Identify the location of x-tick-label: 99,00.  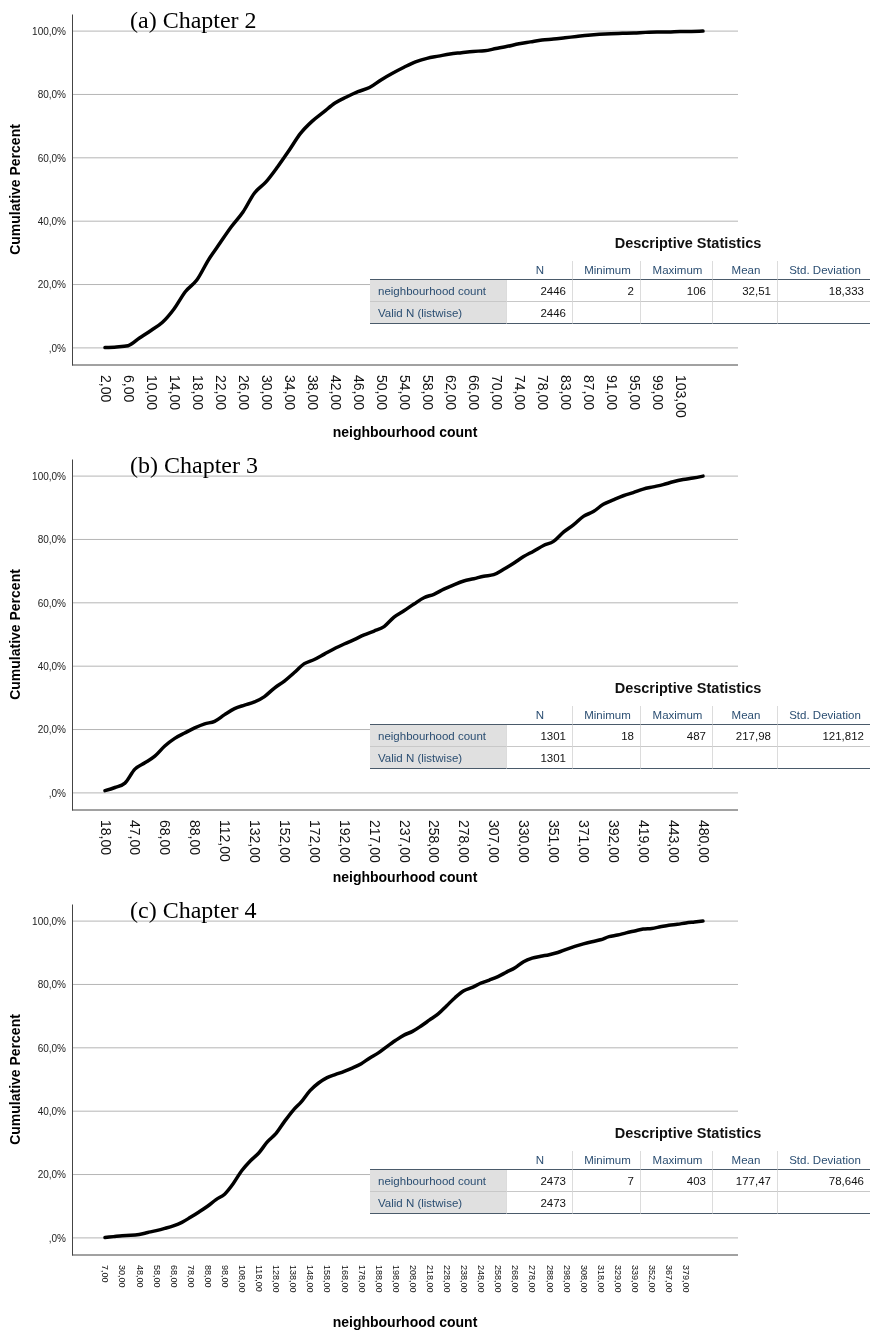
(657, 393).